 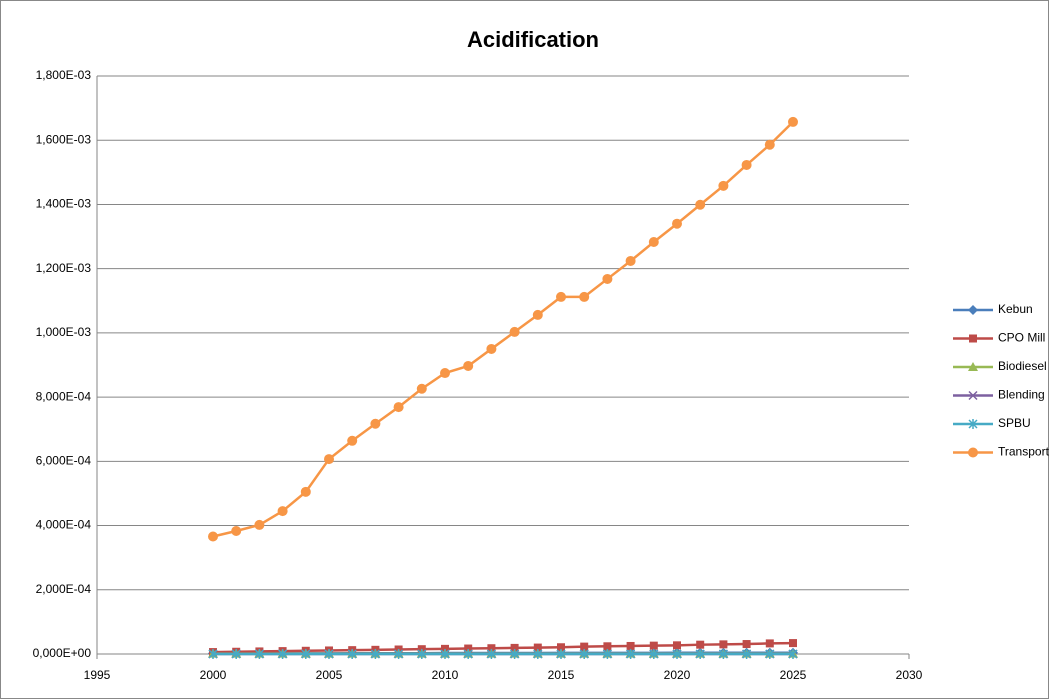 I want to click on y-tick-label: 1,400E-03, so click(x=64, y=204).